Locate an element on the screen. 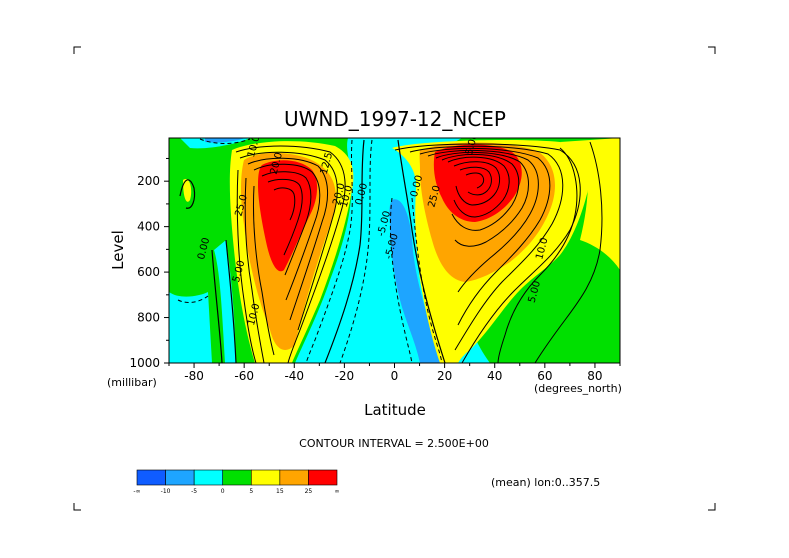 The height and width of the screenshot is (558, 789). x-tick-label: -20 is located at coordinates (345, 376).